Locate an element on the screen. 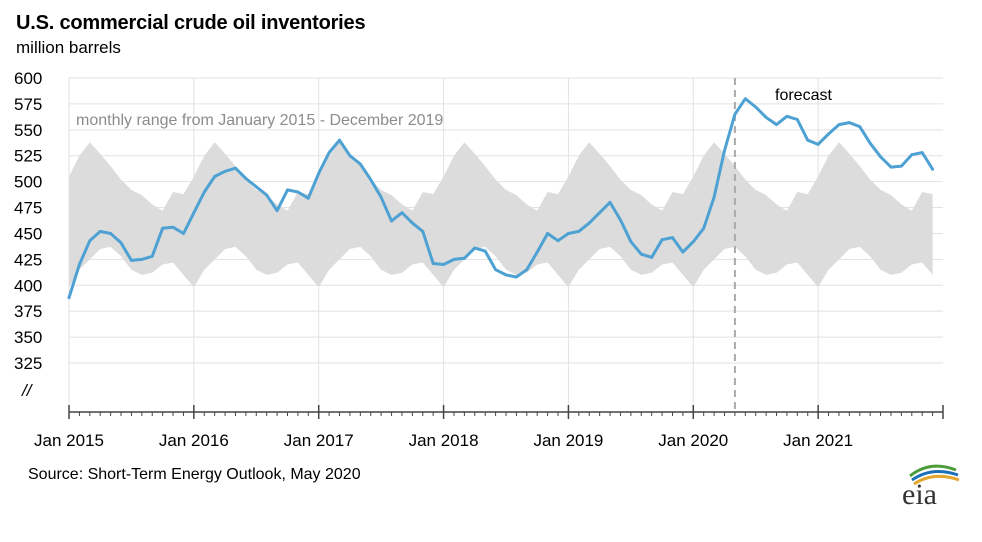  y-tick-label: 575 is located at coordinates (28, 104).